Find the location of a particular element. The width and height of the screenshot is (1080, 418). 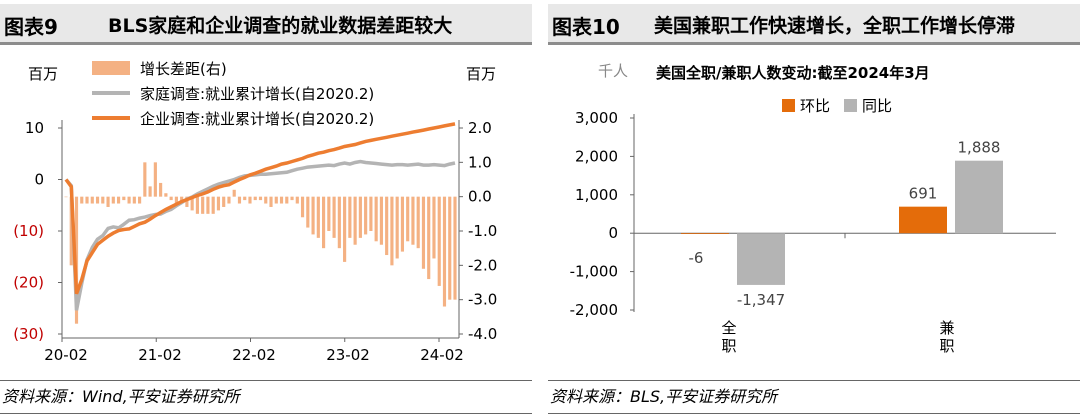

x-tick-label: 21-02 is located at coordinates (160, 355).